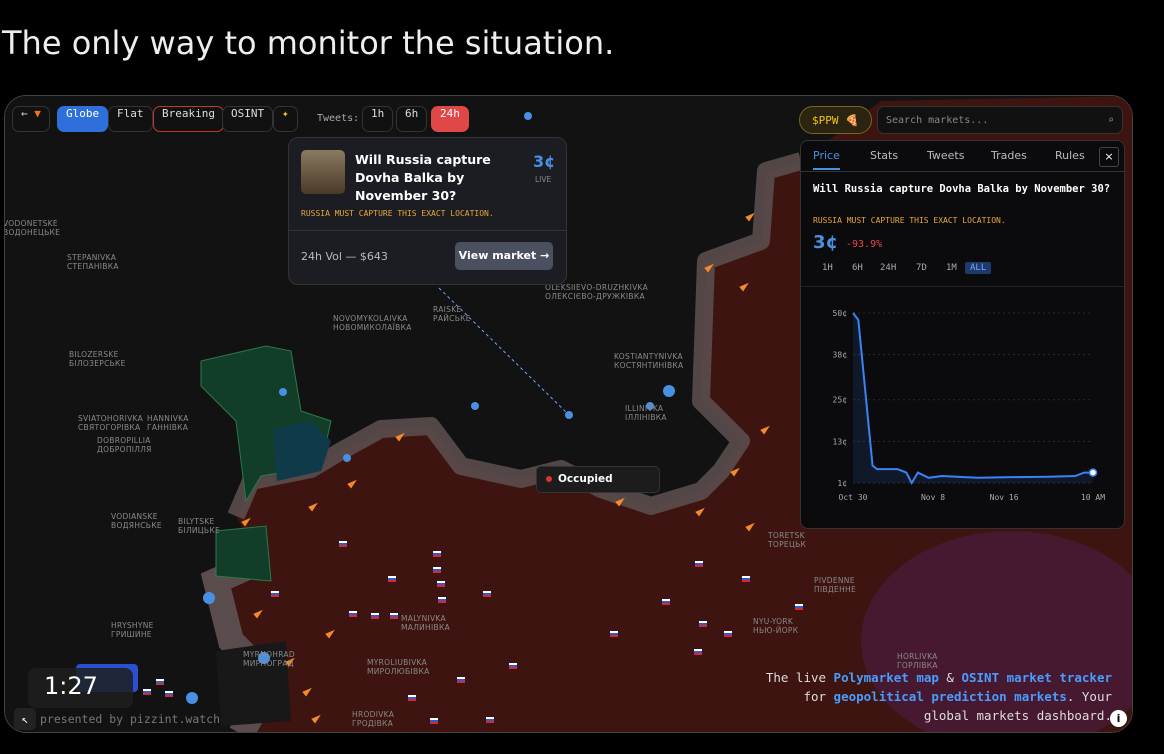 This screenshot has width=1164, height=754. What do you see at coordinates (412, 119) in the screenshot?
I see `range-button: 6h` at bounding box center [412, 119].